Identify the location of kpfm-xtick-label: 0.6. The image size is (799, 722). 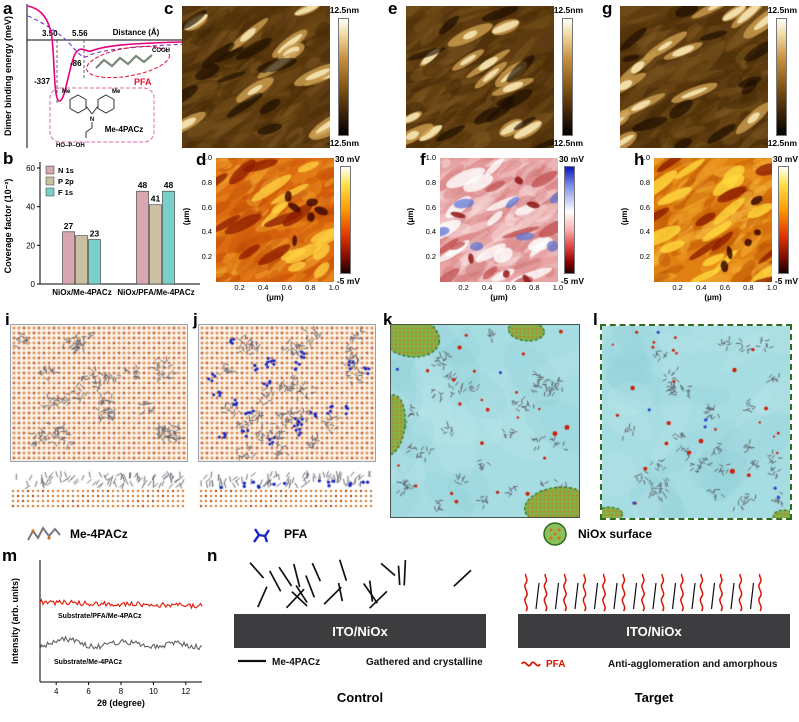
(725, 287).